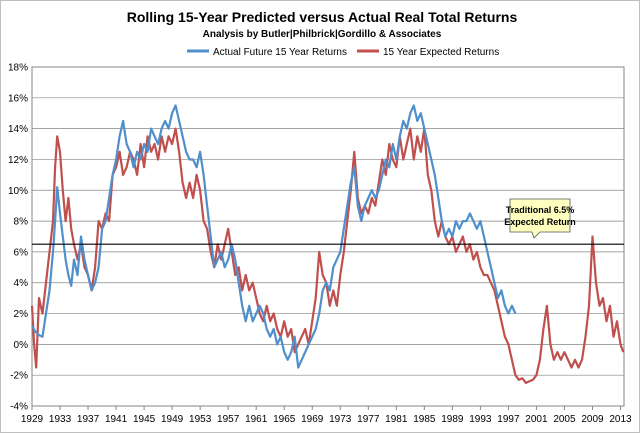 This screenshot has width=640, height=433. I want to click on y-tick-label: 14%, so click(18, 129).